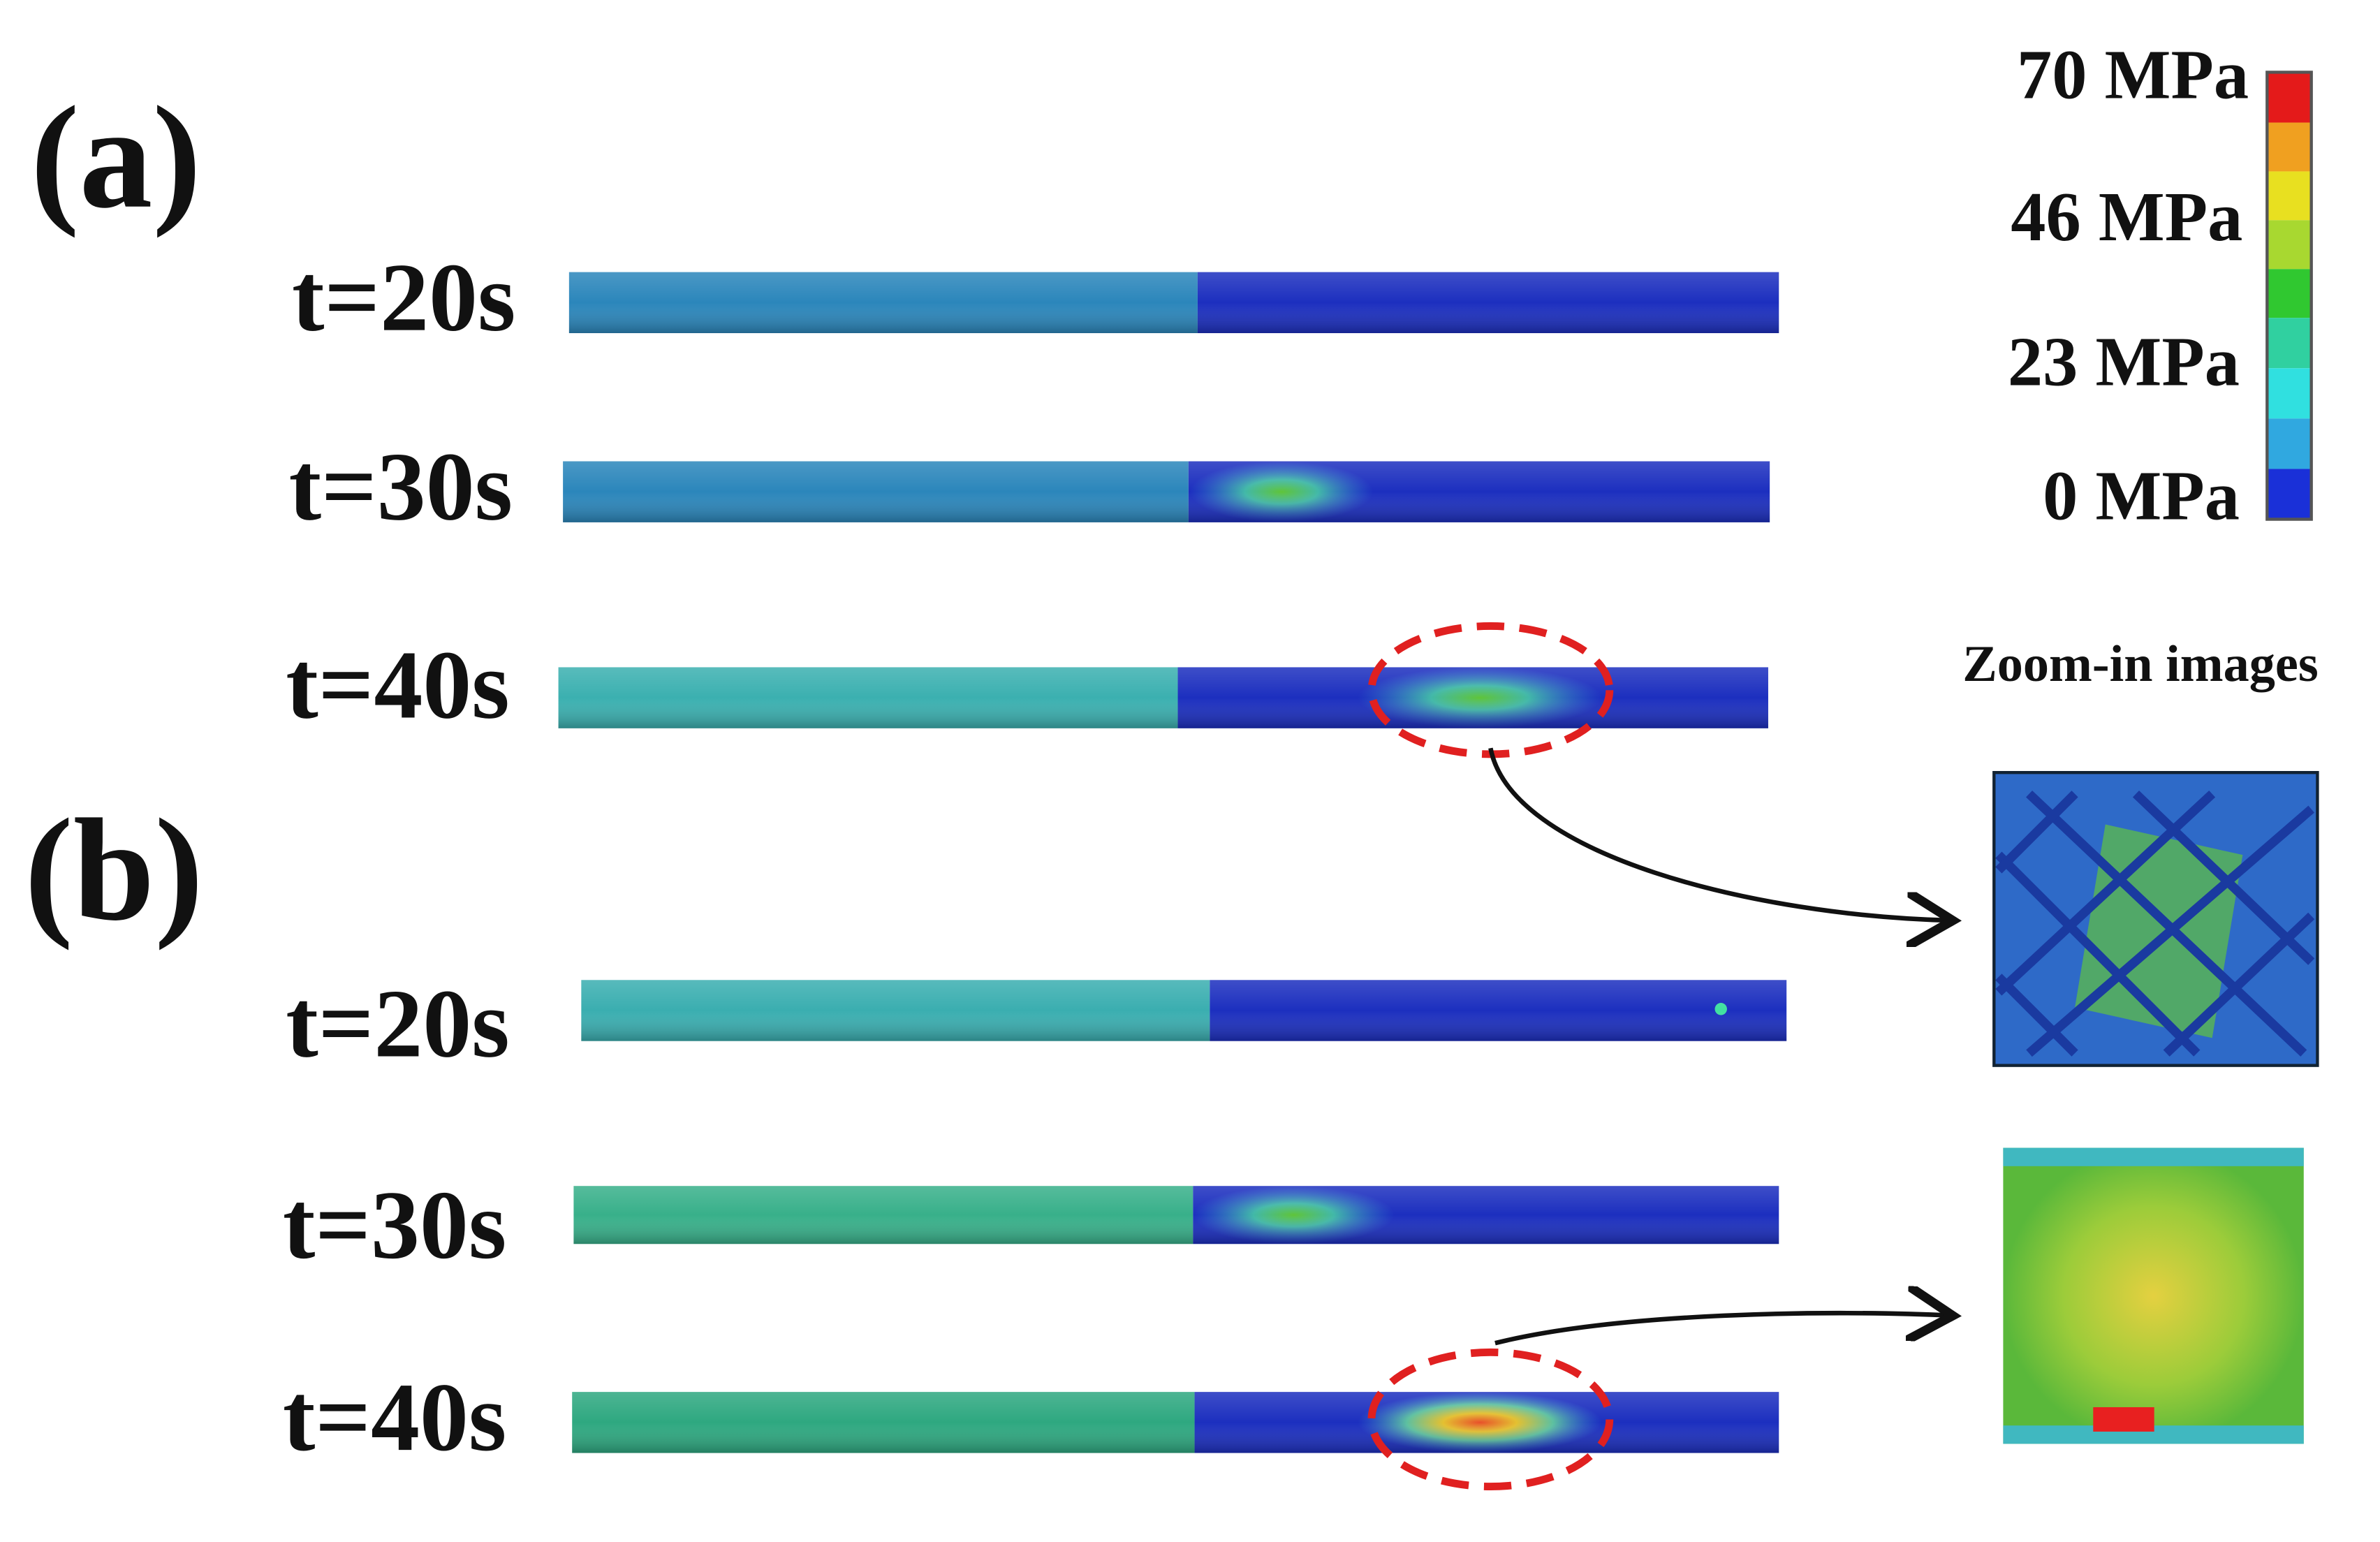 The image size is (2380, 1542). What do you see at coordinates (1490, 1420) in the screenshot?
I see `highlight-ellipse` at bounding box center [1490, 1420].